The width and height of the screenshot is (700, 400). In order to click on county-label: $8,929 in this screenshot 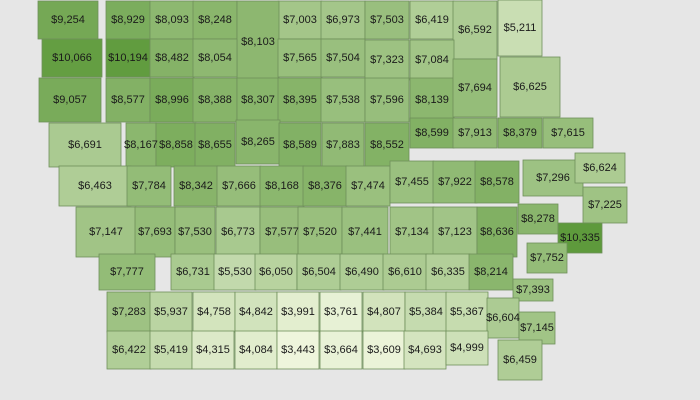, I will do `click(128, 20)`.